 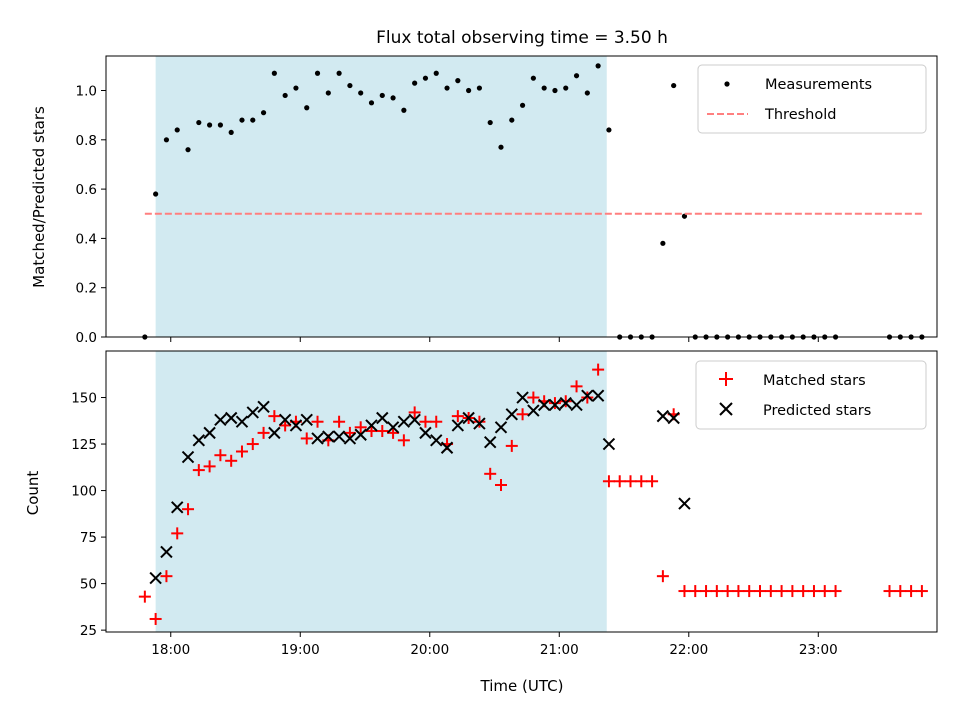 What do you see at coordinates (522, 38) in the screenshot?
I see `chart-title: Flux total observing time = 3.50 h` at bounding box center [522, 38].